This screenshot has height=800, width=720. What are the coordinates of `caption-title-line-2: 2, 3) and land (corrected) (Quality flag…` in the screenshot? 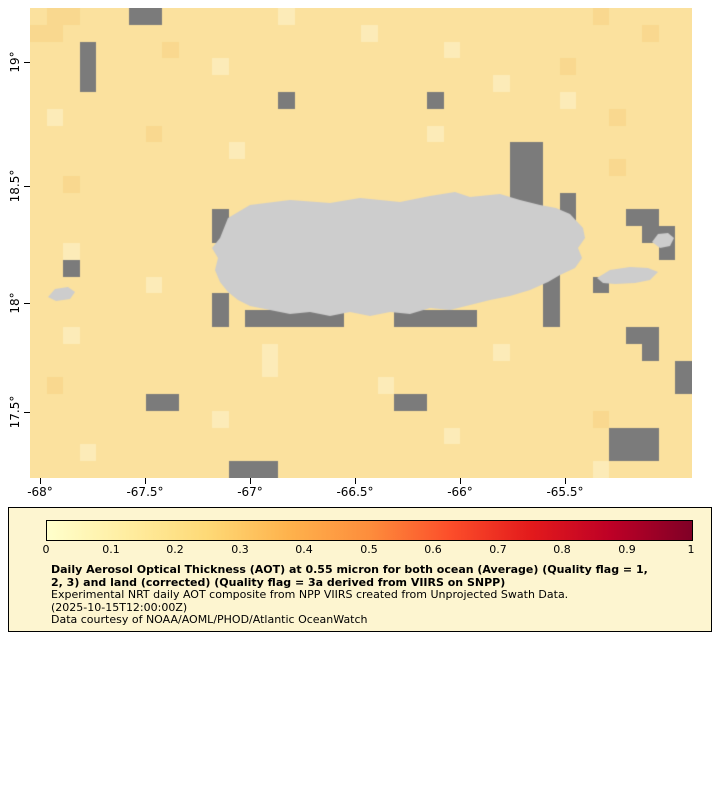 It's located at (278, 582).